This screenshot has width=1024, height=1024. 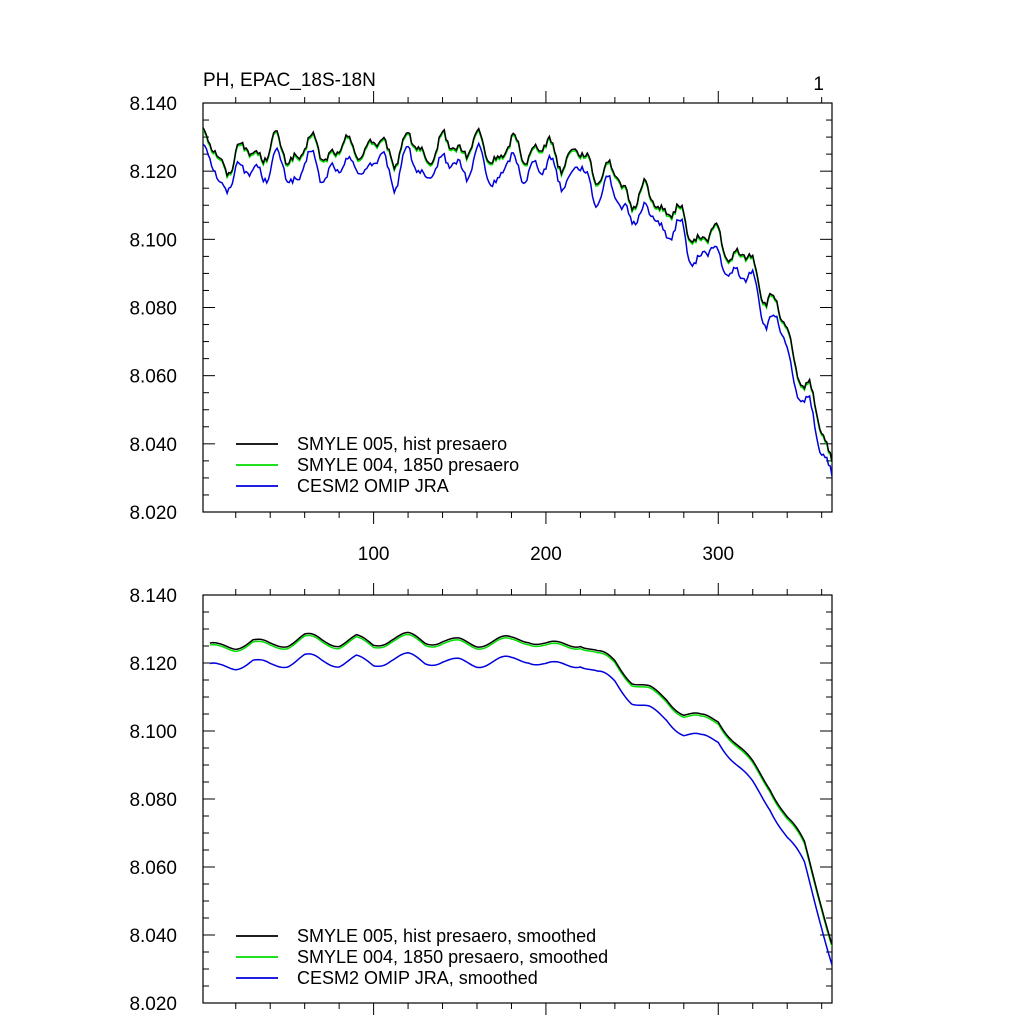 I want to click on x-tick-label: 200, so click(x=546, y=554).